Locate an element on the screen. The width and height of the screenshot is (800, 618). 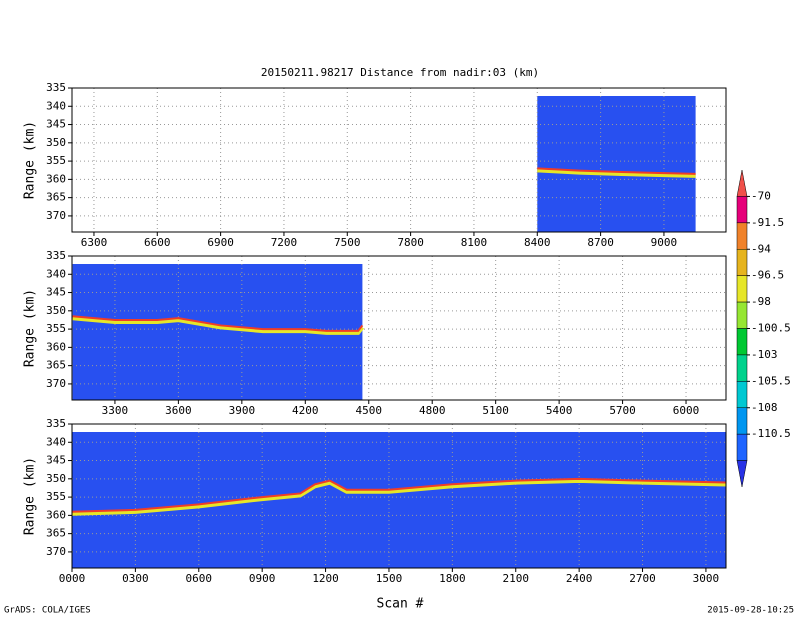
x-tick-label: 5700 is located at coordinates (622, 410).